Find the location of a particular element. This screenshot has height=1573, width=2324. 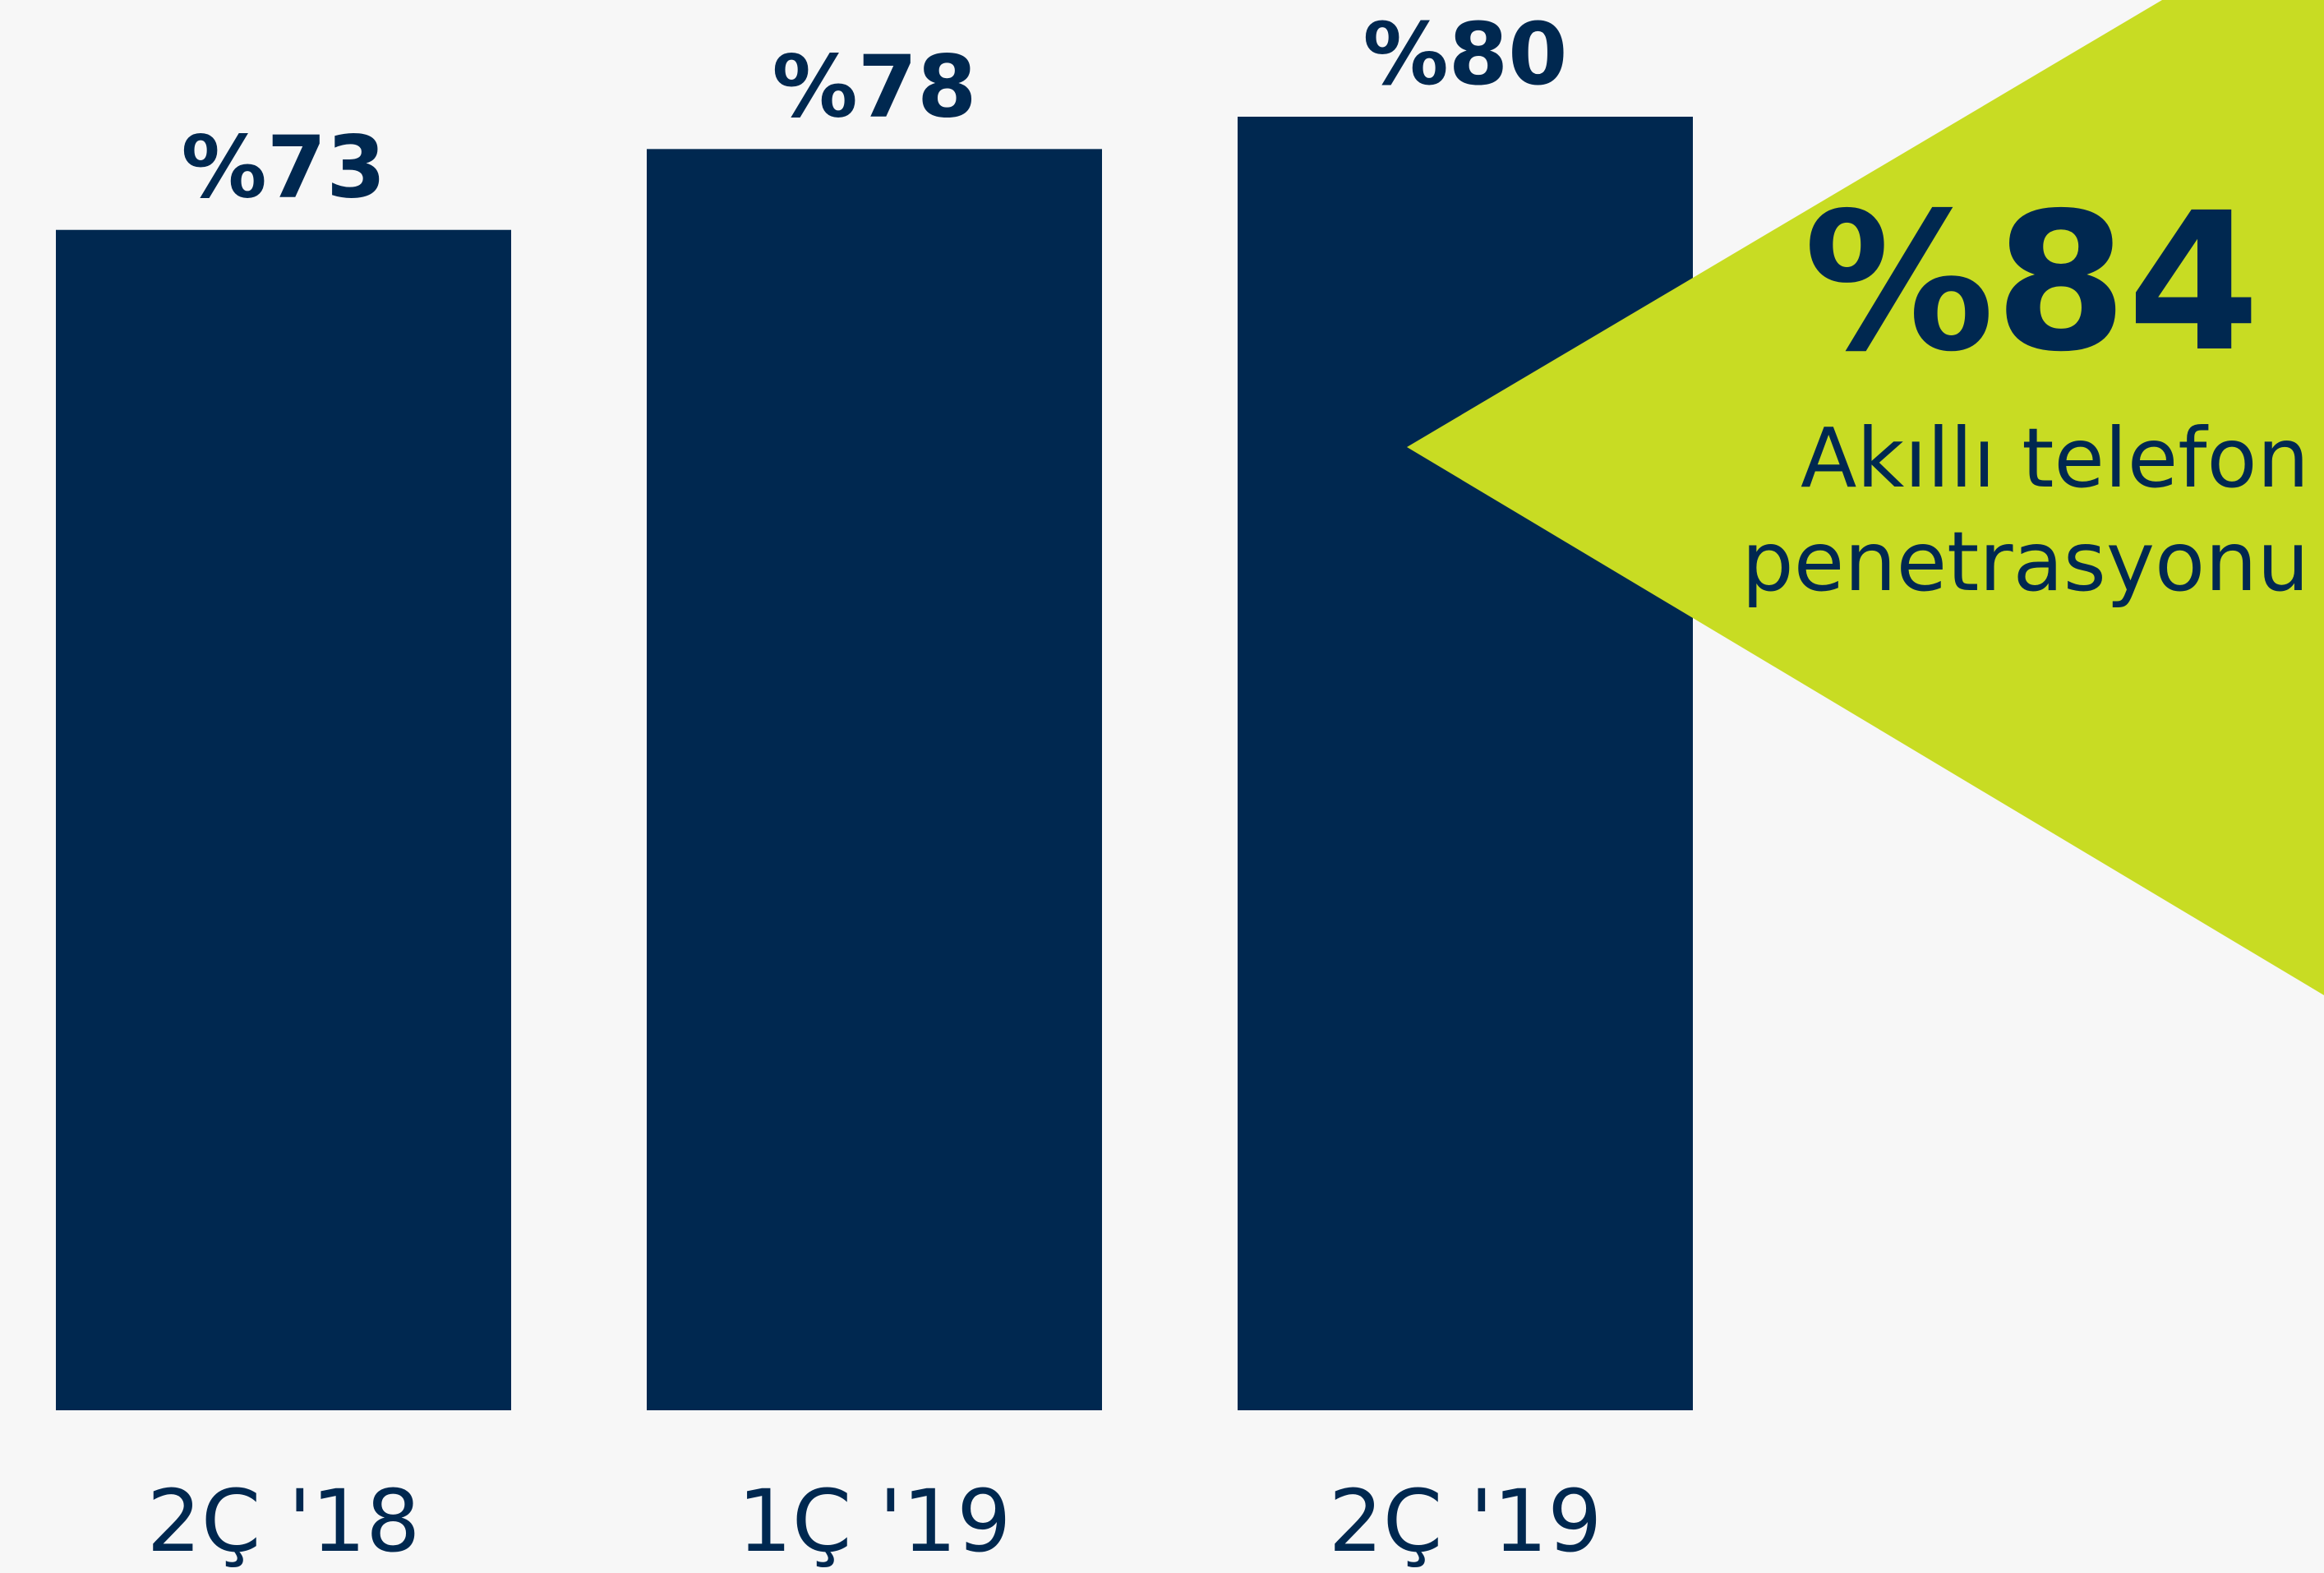

value-label-2: %80 is located at coordinates (1465, 54).